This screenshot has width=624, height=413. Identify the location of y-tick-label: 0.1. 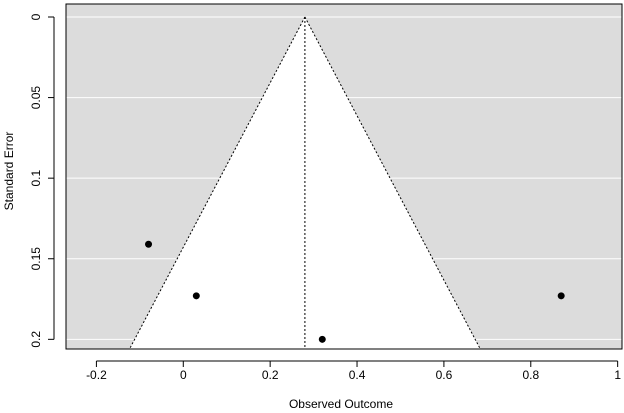
(36, 178).